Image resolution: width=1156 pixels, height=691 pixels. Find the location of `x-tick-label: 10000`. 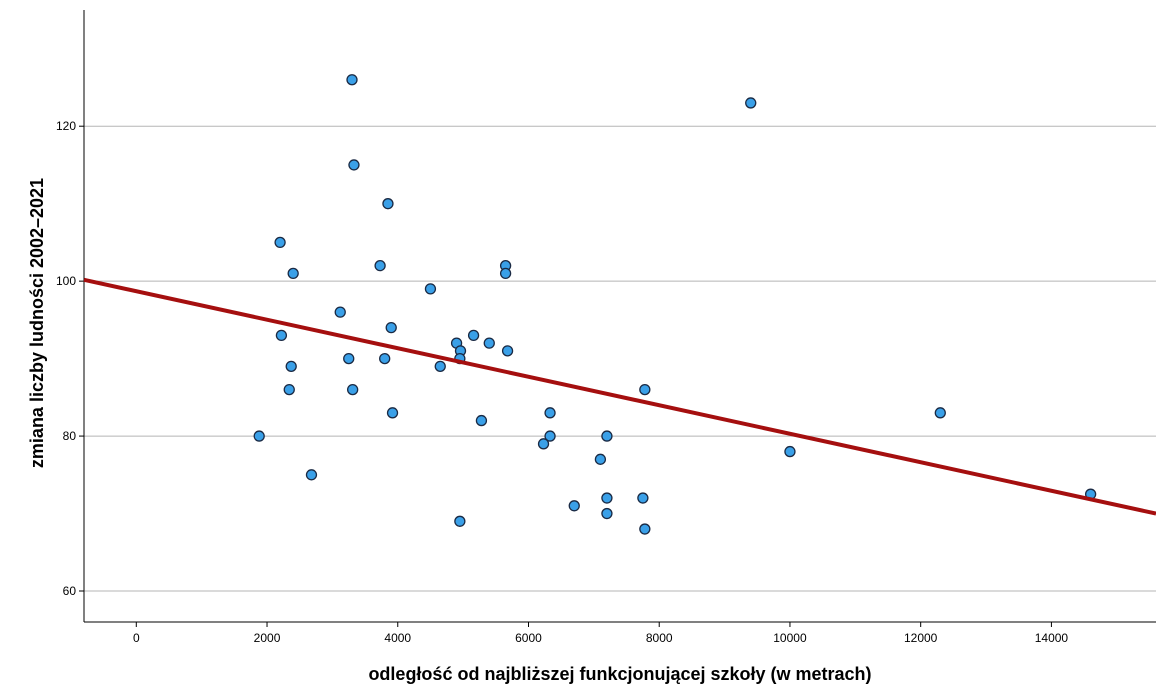

x-tick-label: 10000 is located at coordinates (790, 638).